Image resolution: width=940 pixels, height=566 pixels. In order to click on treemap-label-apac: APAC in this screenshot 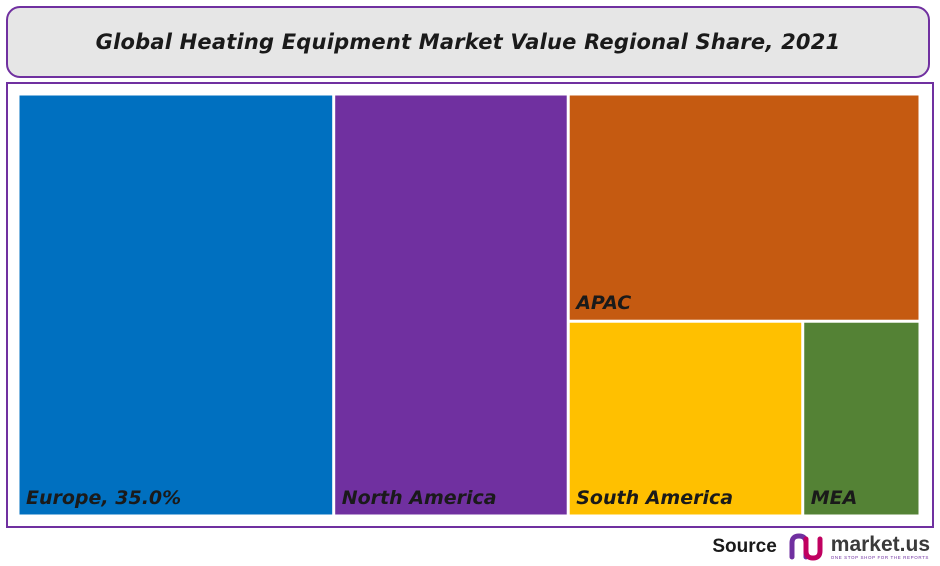, I will do `click(602, 303)`.